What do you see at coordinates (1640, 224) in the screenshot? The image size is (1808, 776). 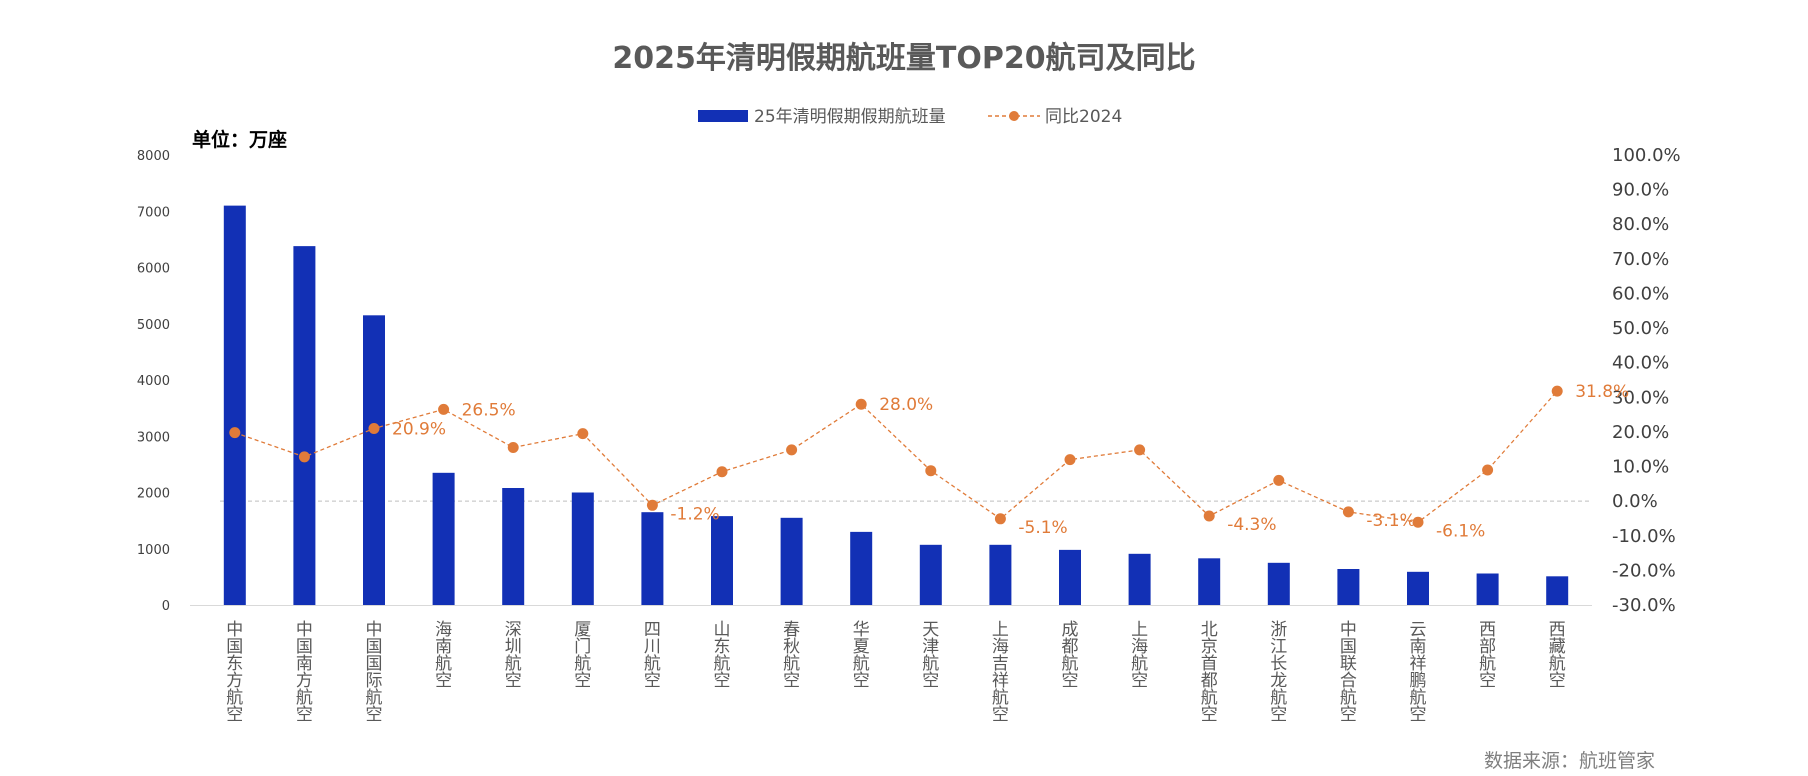 I see `right-y-tick: 80.0%` at bounding box center [1640, 224].